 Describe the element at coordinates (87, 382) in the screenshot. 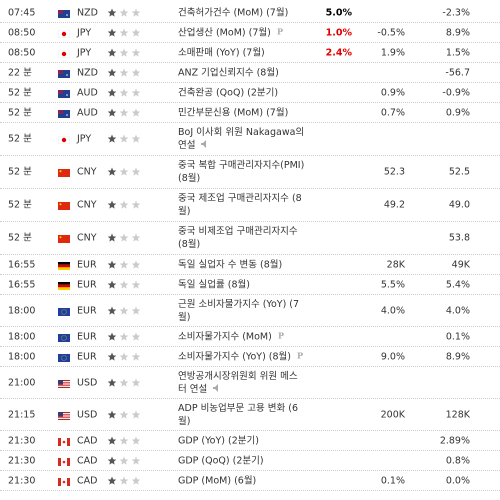

I see `currency: USD` at that location.